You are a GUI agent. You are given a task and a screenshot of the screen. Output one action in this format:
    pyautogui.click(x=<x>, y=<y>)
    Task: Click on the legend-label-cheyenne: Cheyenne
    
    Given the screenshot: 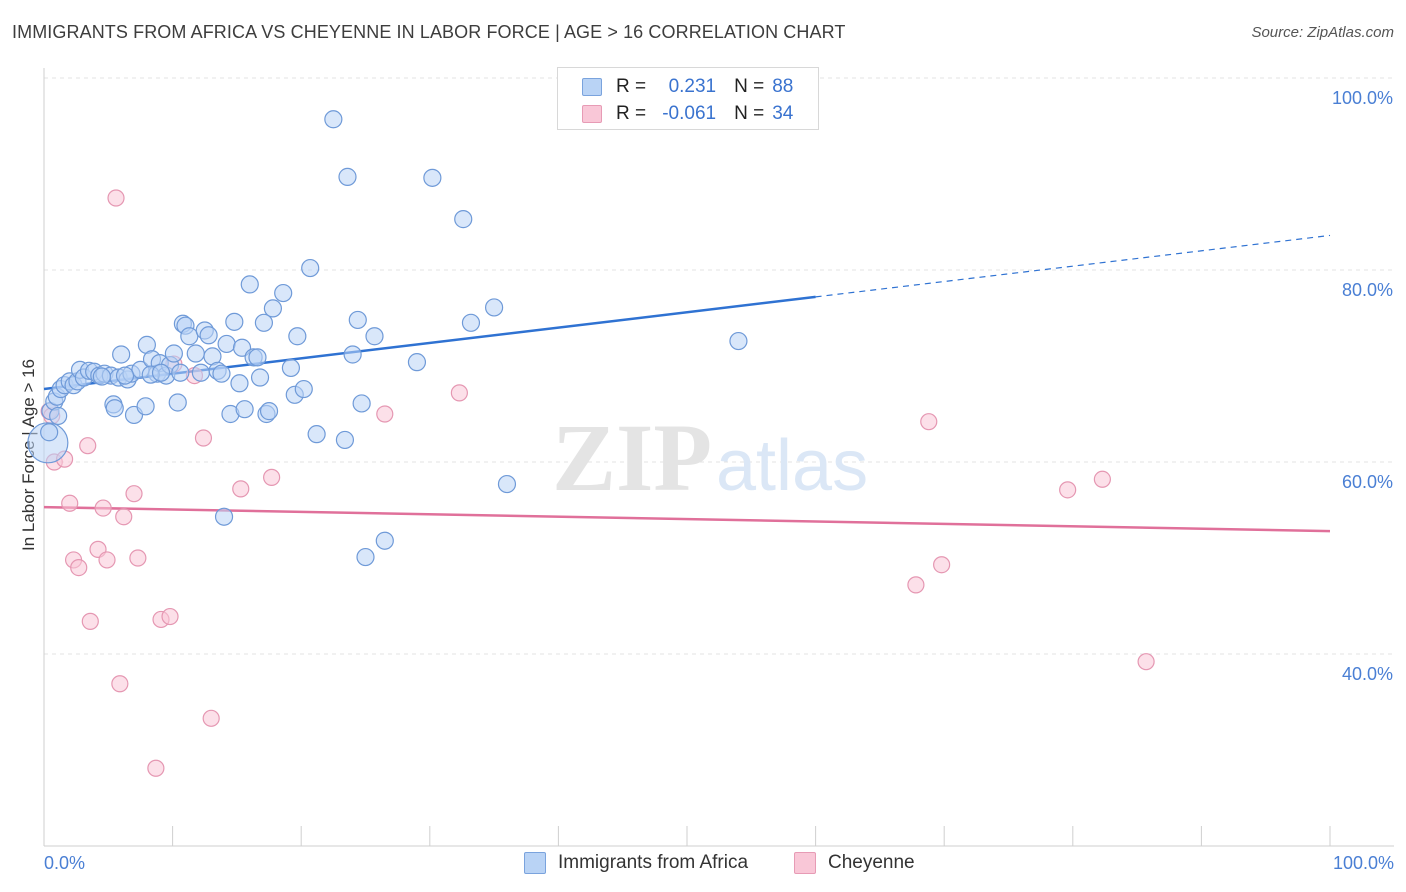 What is the action you would take?
    pyautogui.click(x=871, y=862)
    